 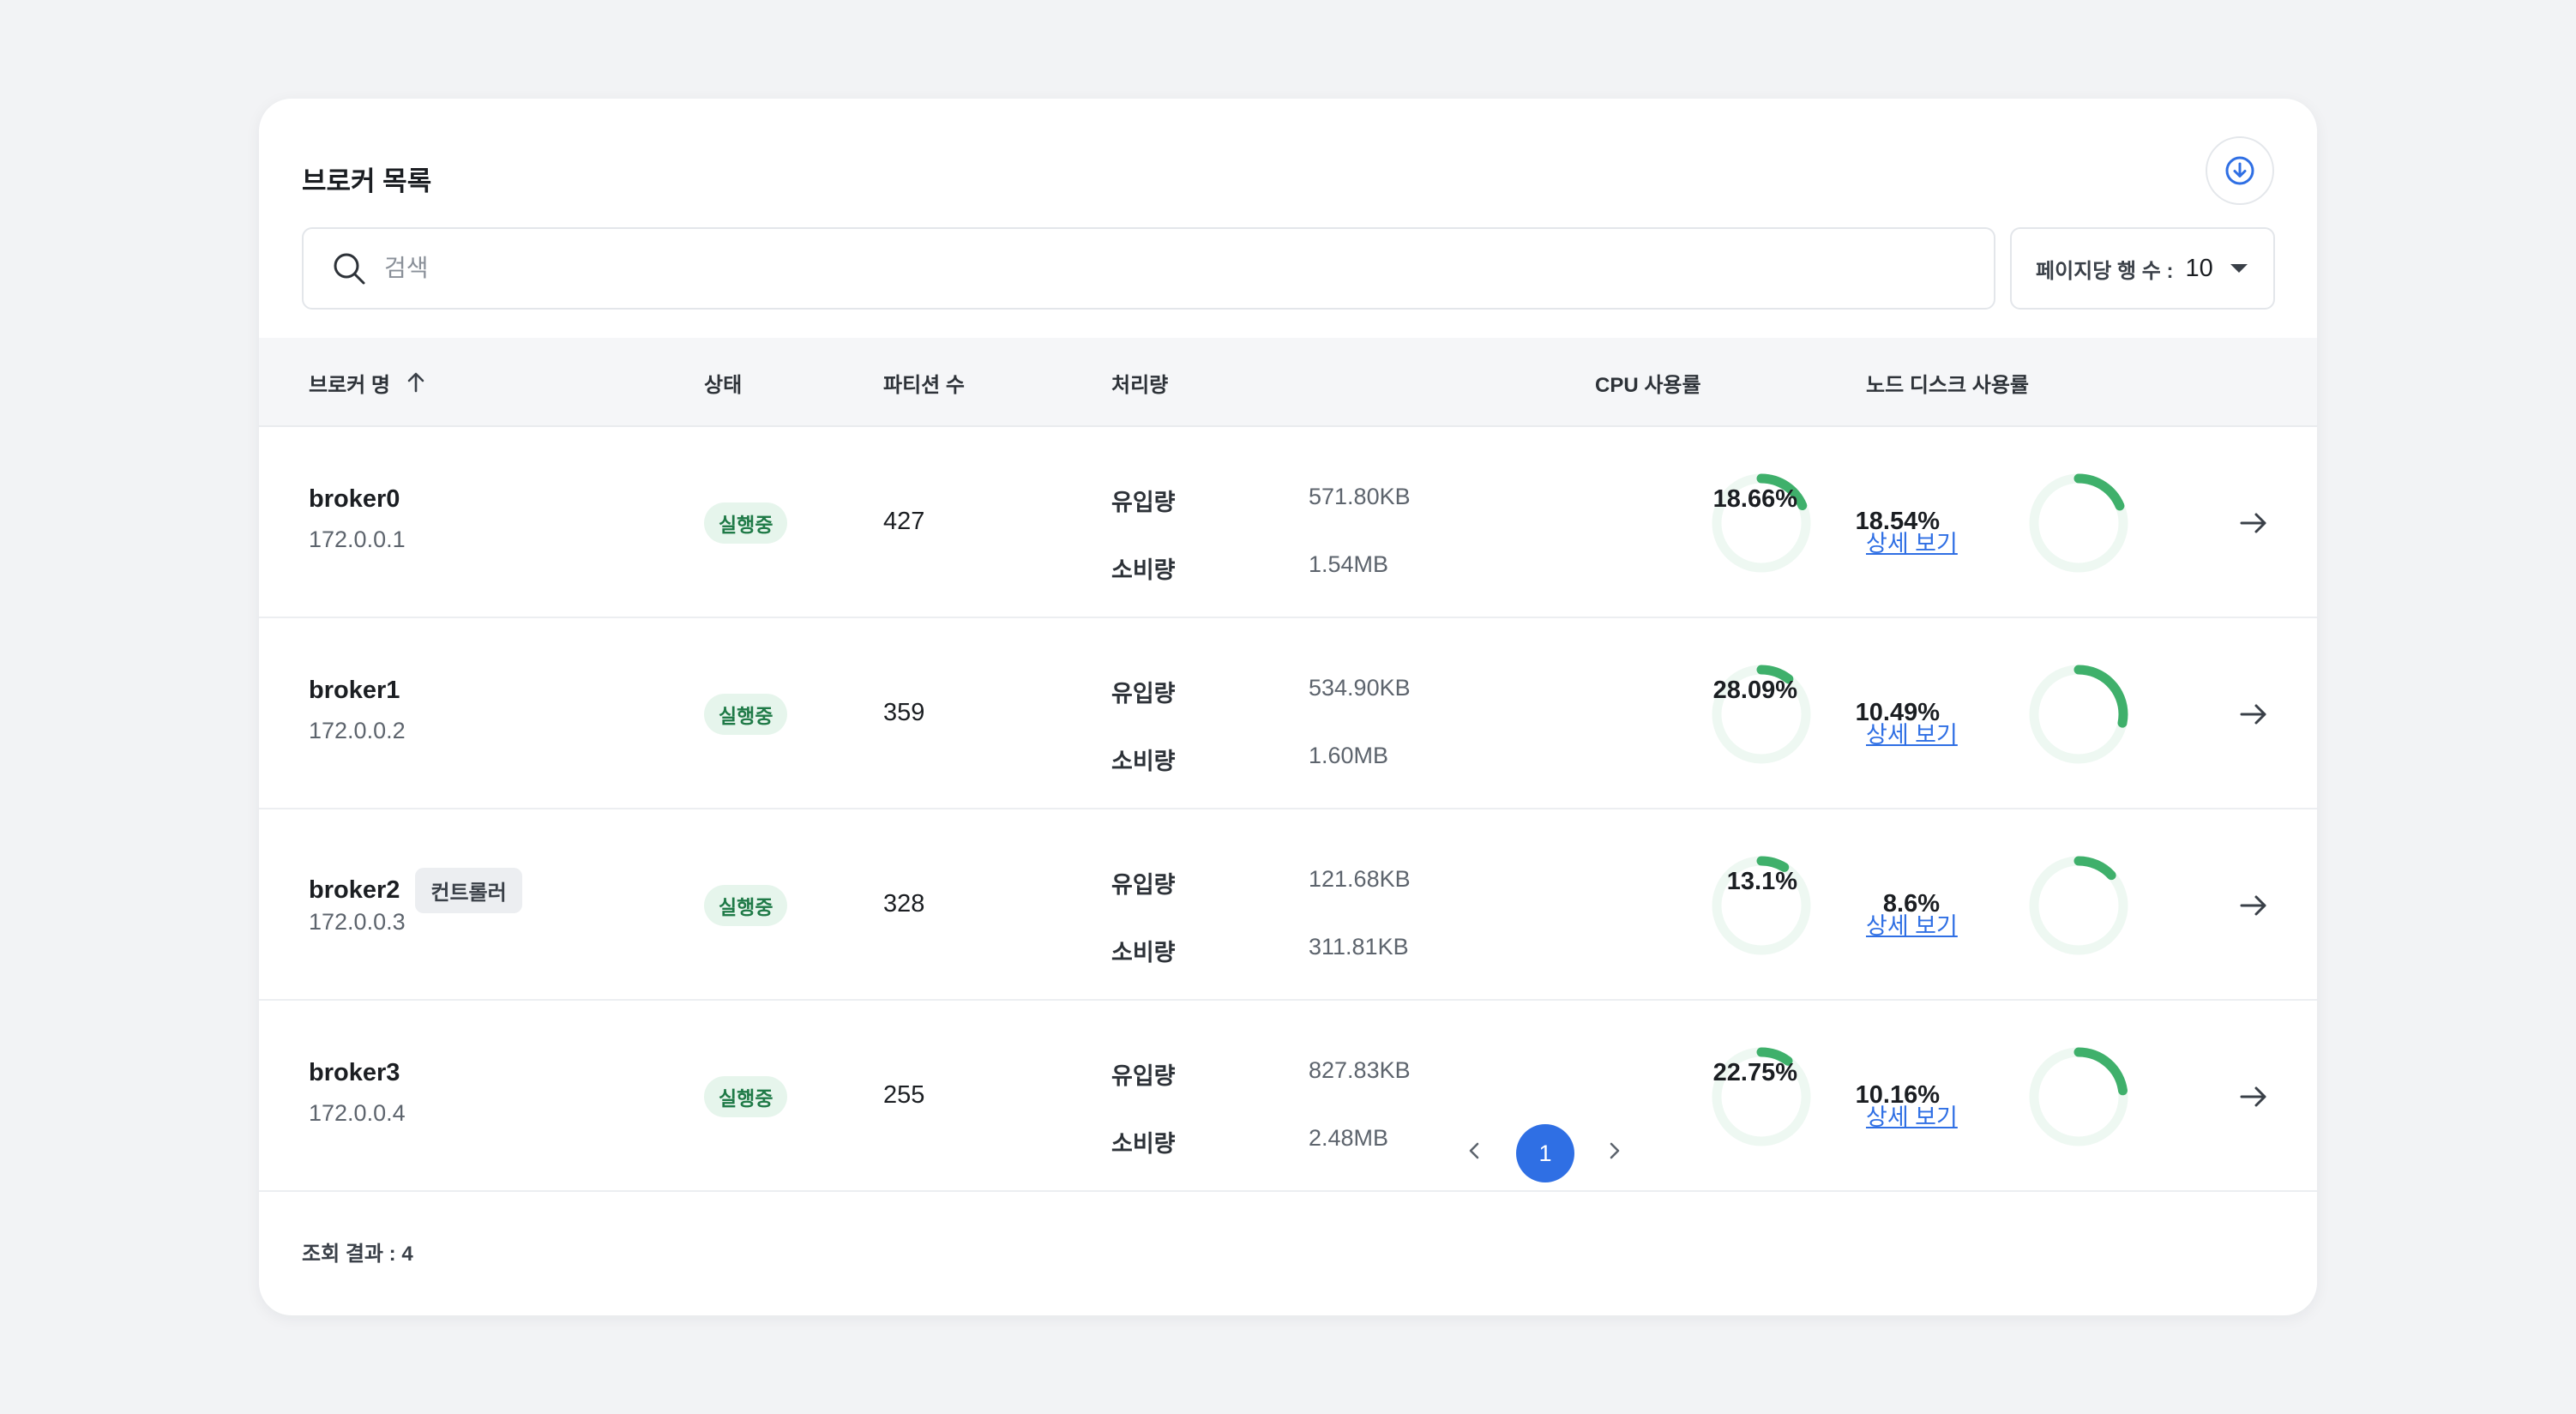 I want to click on broker-name: broker2, so click(x=354, y=890).